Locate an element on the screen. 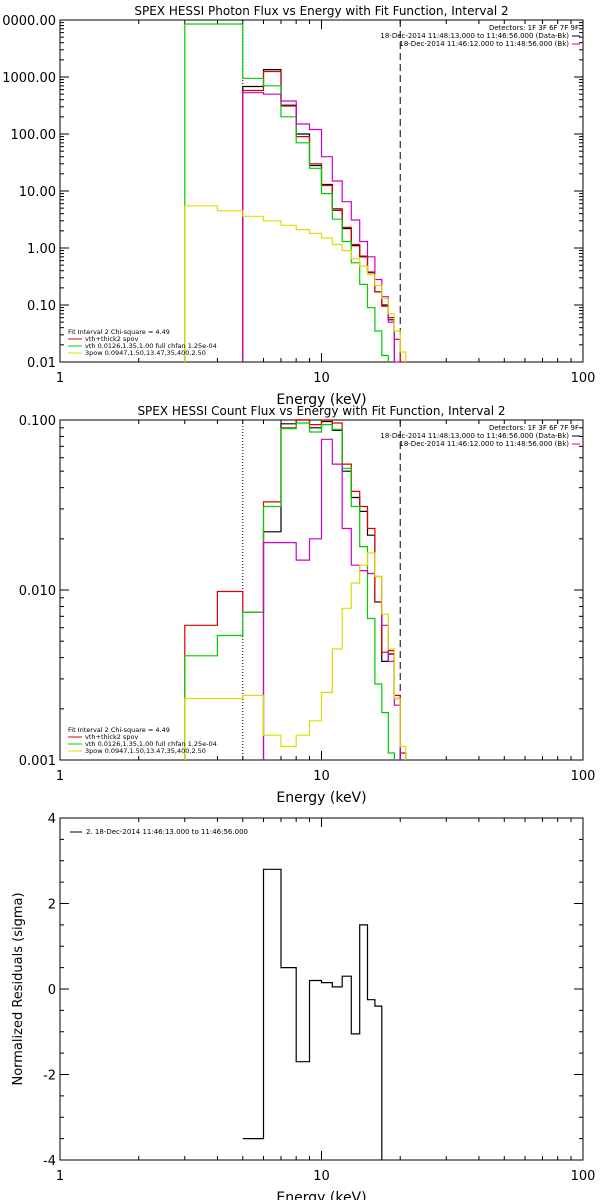  y-tick-label: -2 is located at coordinates (49, 1076).